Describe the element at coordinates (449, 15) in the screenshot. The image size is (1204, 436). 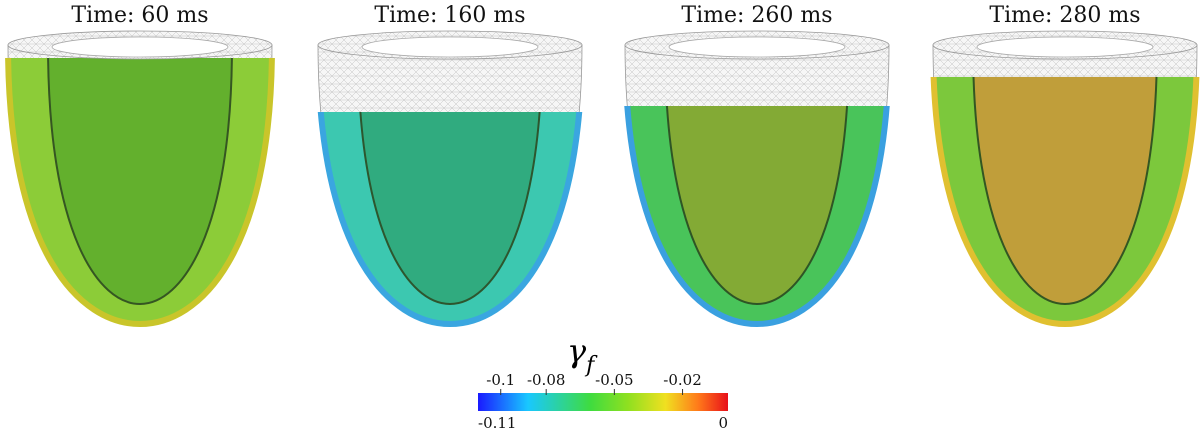
I see `panel-title: Time: 160 ms` at that location.